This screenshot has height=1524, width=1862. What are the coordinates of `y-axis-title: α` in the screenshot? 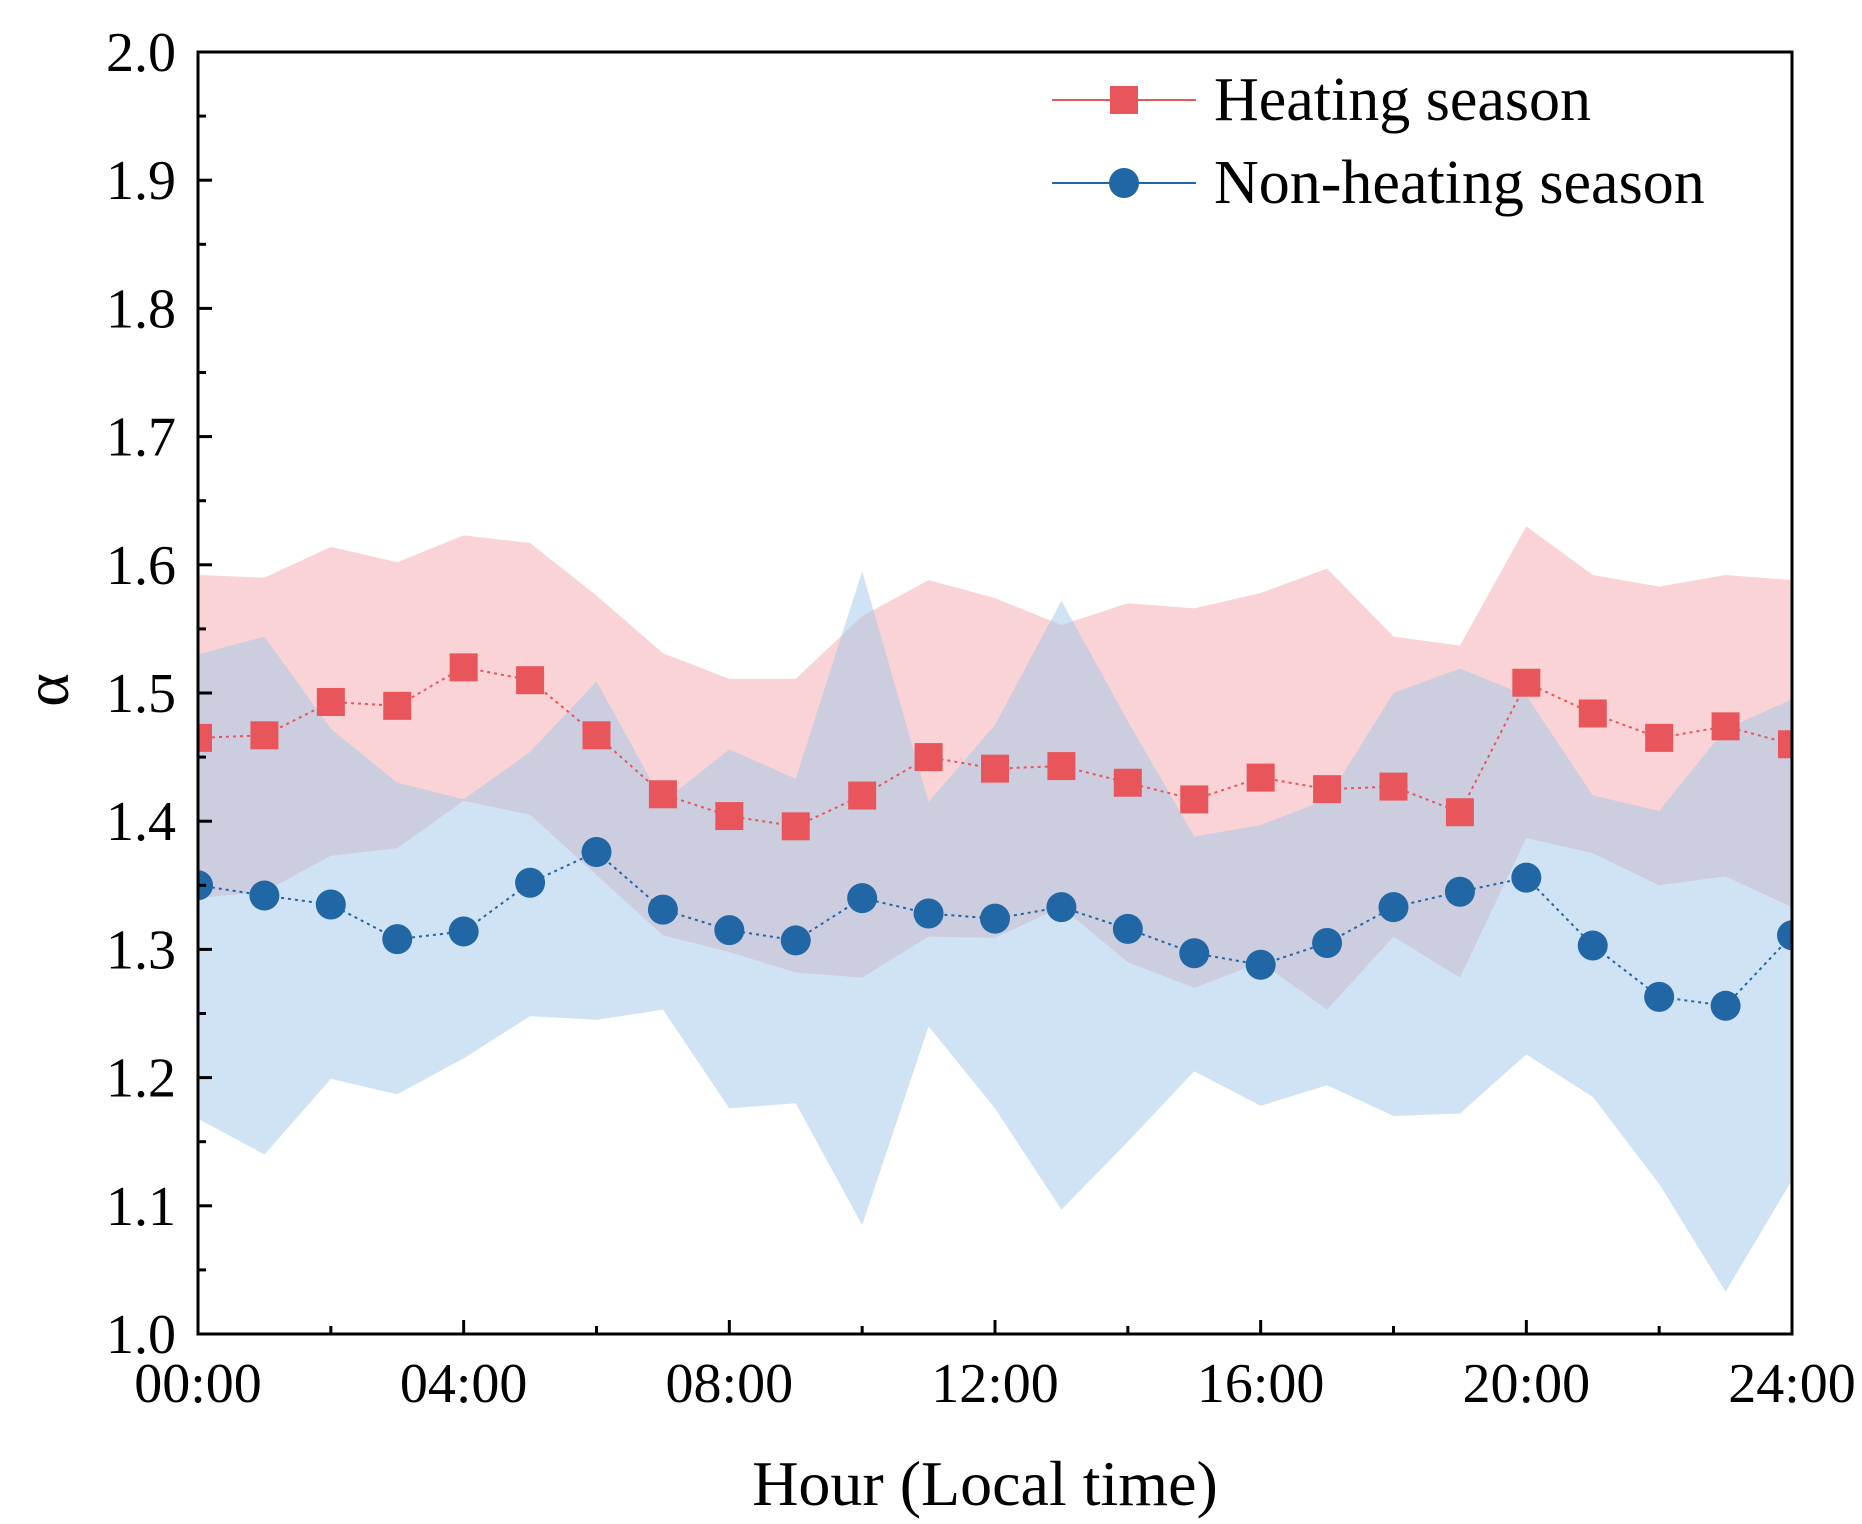 It's located at (46, 690).